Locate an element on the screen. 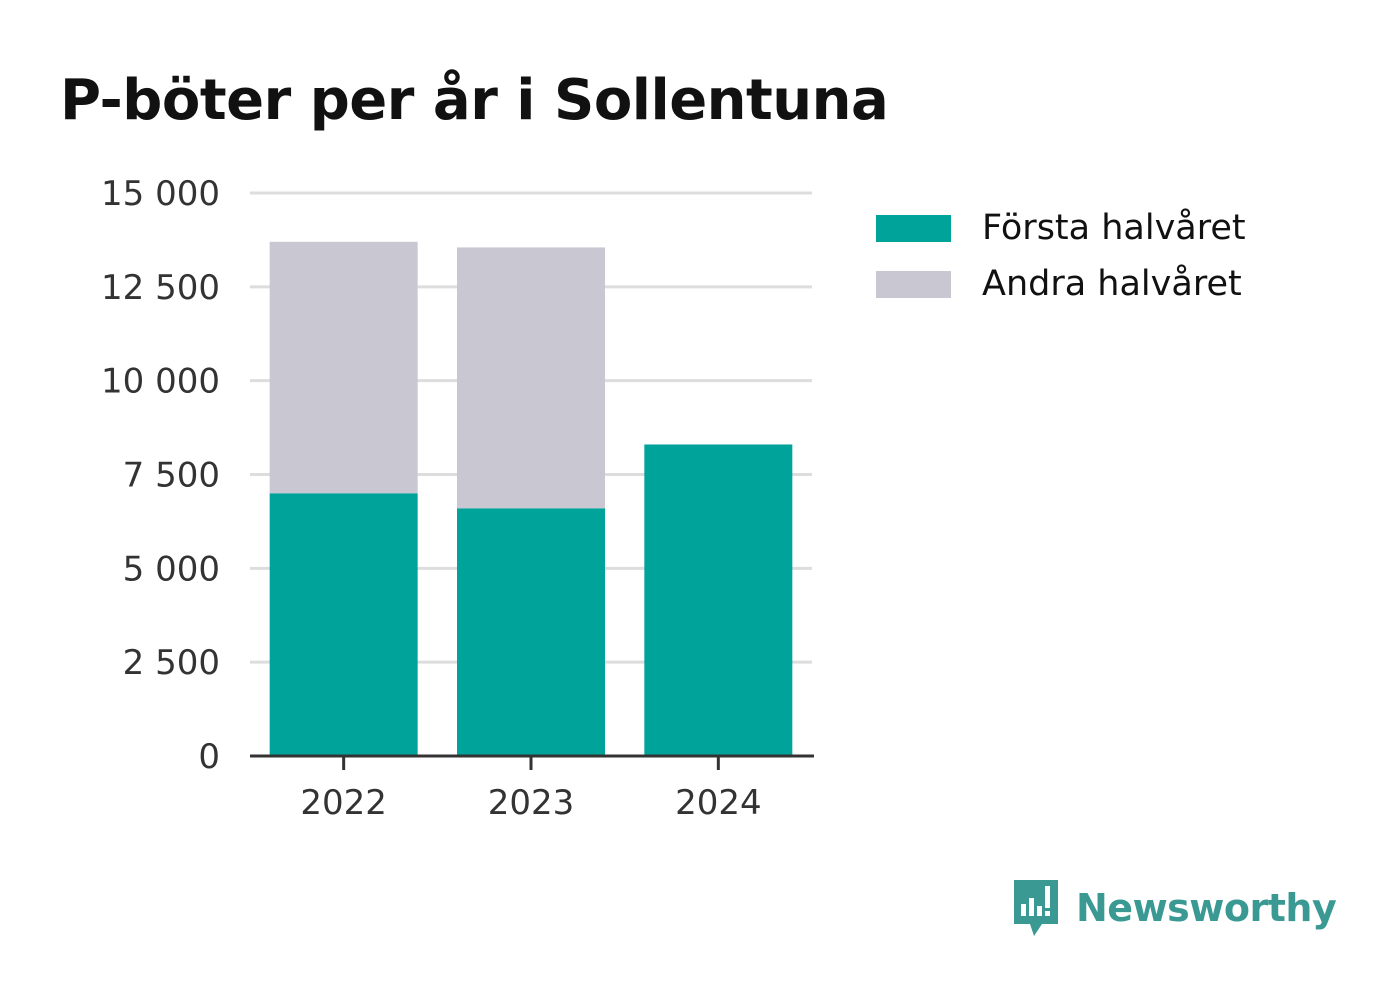 The height and width of the screenshot is (999, 1382). x-tick-label: 2022 is located at coordinates (343, 803).